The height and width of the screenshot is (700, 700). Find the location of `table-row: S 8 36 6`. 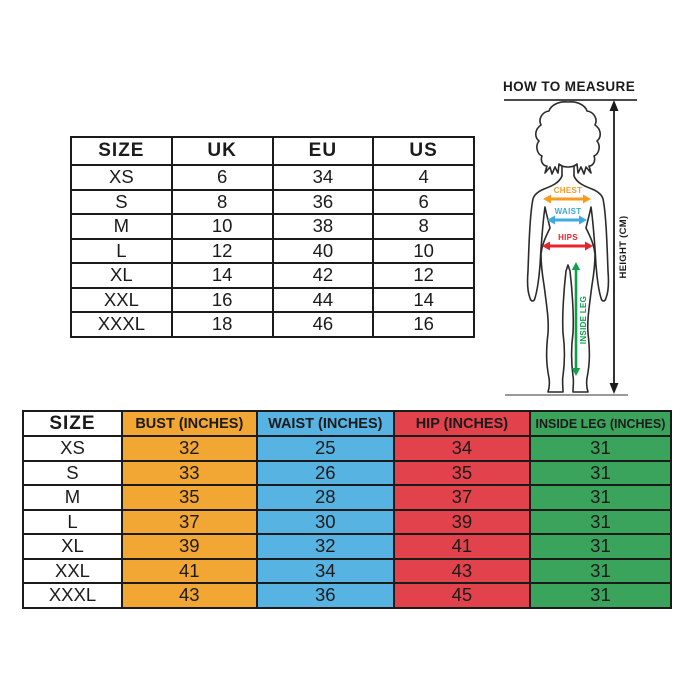

table-row: S 8 36 6 is located at coordinates (272, 201).